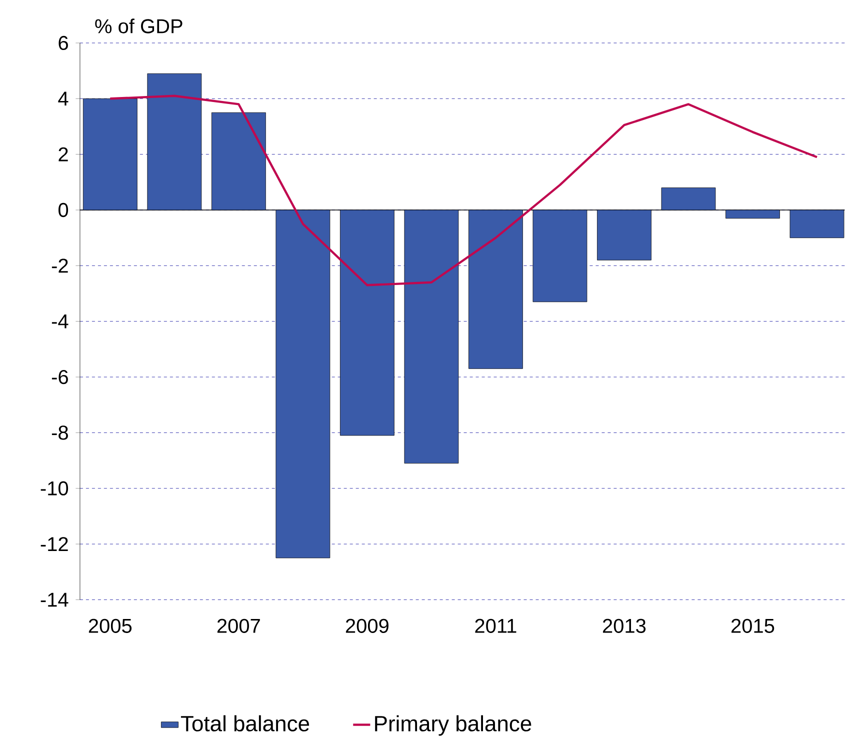 This screenshot has width=845, height=746. What do you see at coordinates (54, 488) in the screenshot?
I see `y-tick-label: -10` at bounding box center [54, 488].